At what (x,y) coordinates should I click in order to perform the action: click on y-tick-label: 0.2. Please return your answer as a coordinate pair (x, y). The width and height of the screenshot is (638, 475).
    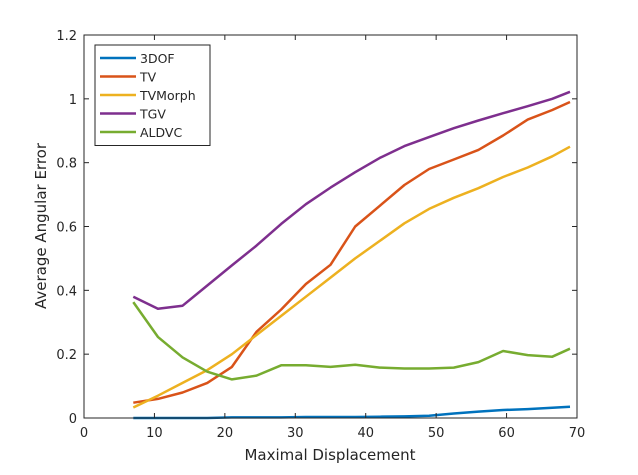
    Looking at the image, I should click on (66, 355).